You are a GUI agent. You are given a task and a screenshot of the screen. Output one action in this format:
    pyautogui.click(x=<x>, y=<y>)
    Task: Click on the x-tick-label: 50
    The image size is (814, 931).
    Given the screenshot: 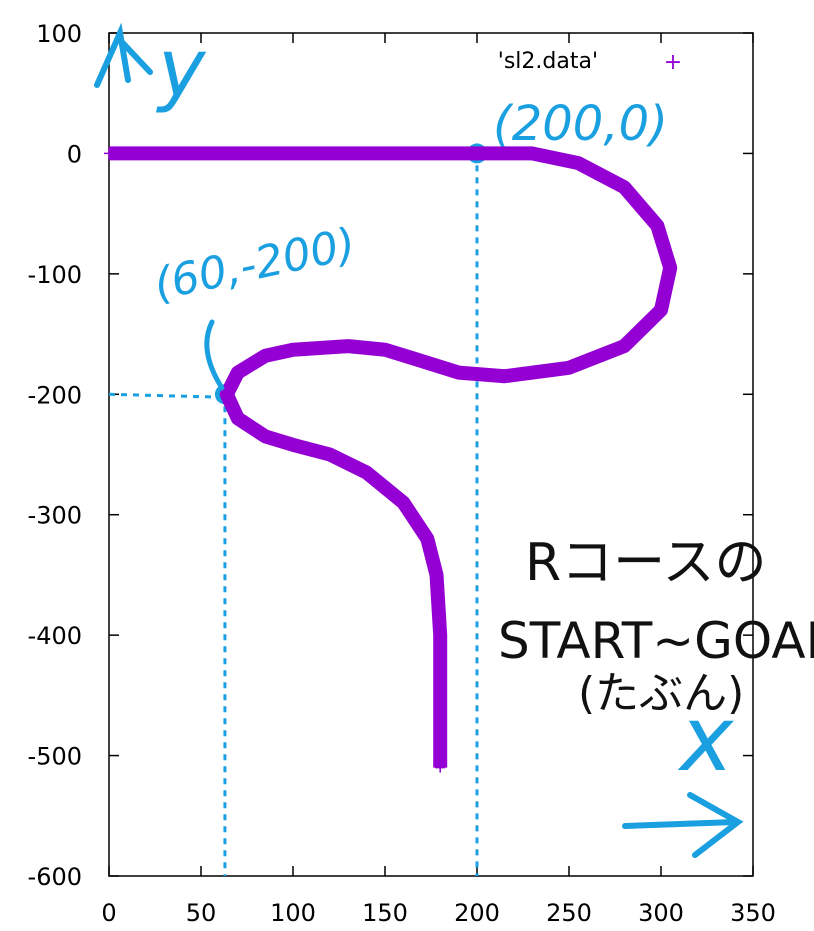 What is the action you would take?
    pyautogui.click(x=201, y=913)
    